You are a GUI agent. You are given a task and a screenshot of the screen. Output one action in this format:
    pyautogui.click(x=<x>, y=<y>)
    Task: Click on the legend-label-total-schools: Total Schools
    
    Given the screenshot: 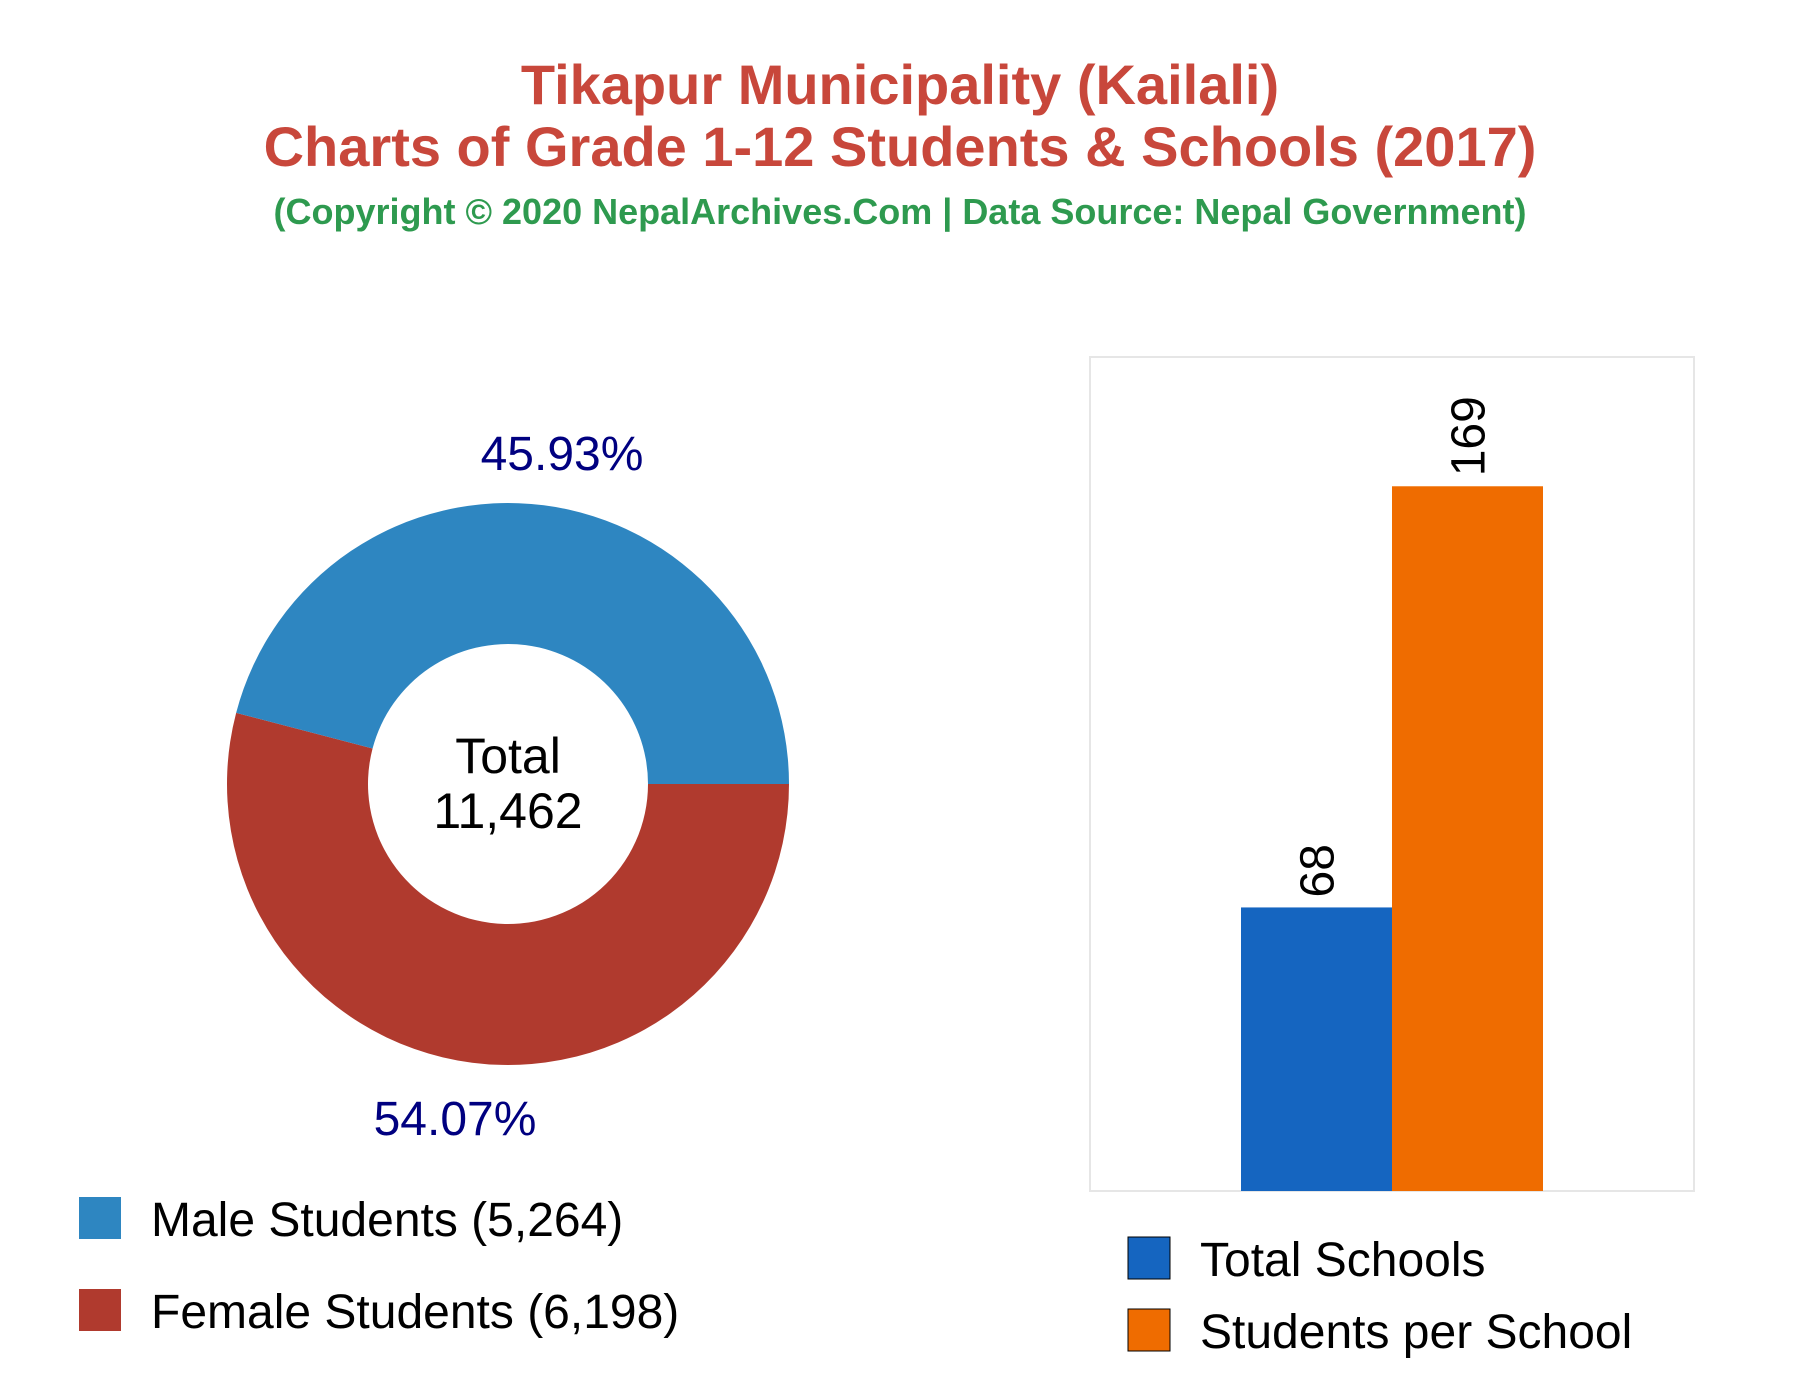 What is the action you would take?
    pyautogui.click(x=1343, y=1260)
    